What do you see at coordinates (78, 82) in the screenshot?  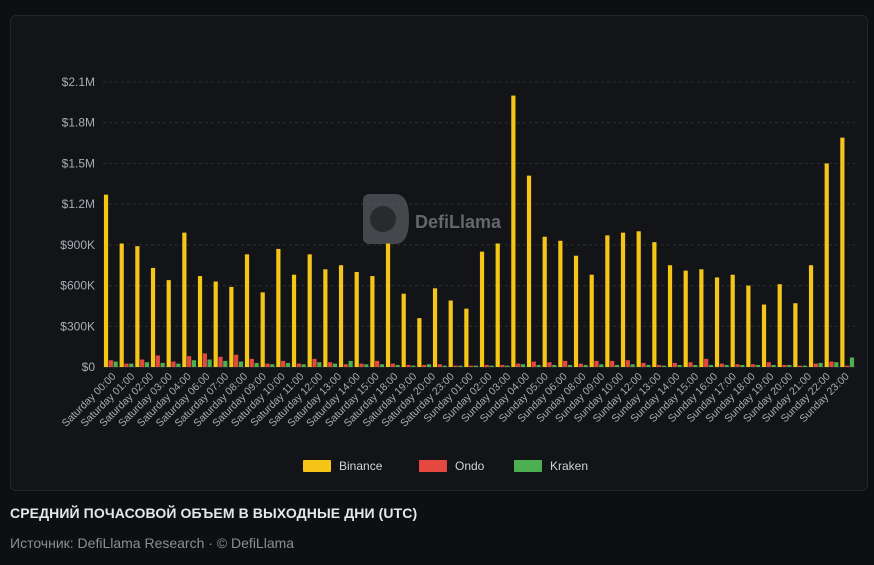 I see `y-tick-label: $2.1M` at bounding box center [78, 82].